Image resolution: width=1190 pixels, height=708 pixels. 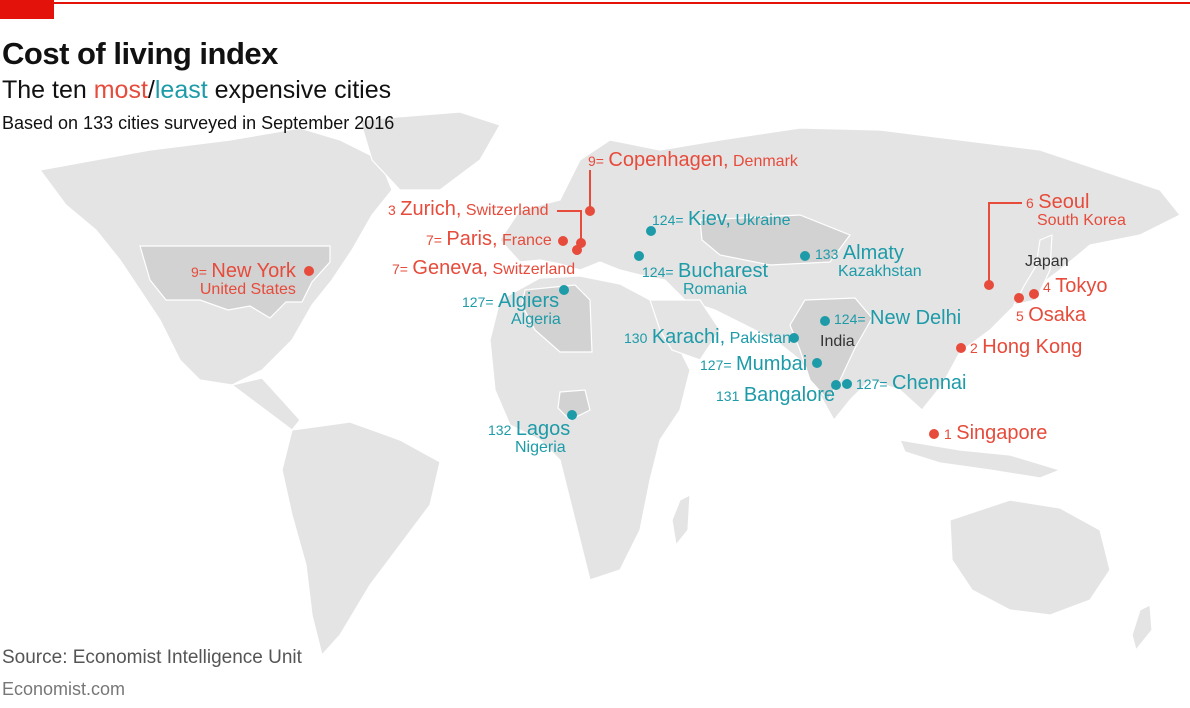 I want to click on bucharest-marker, so click(x=639, y=256).